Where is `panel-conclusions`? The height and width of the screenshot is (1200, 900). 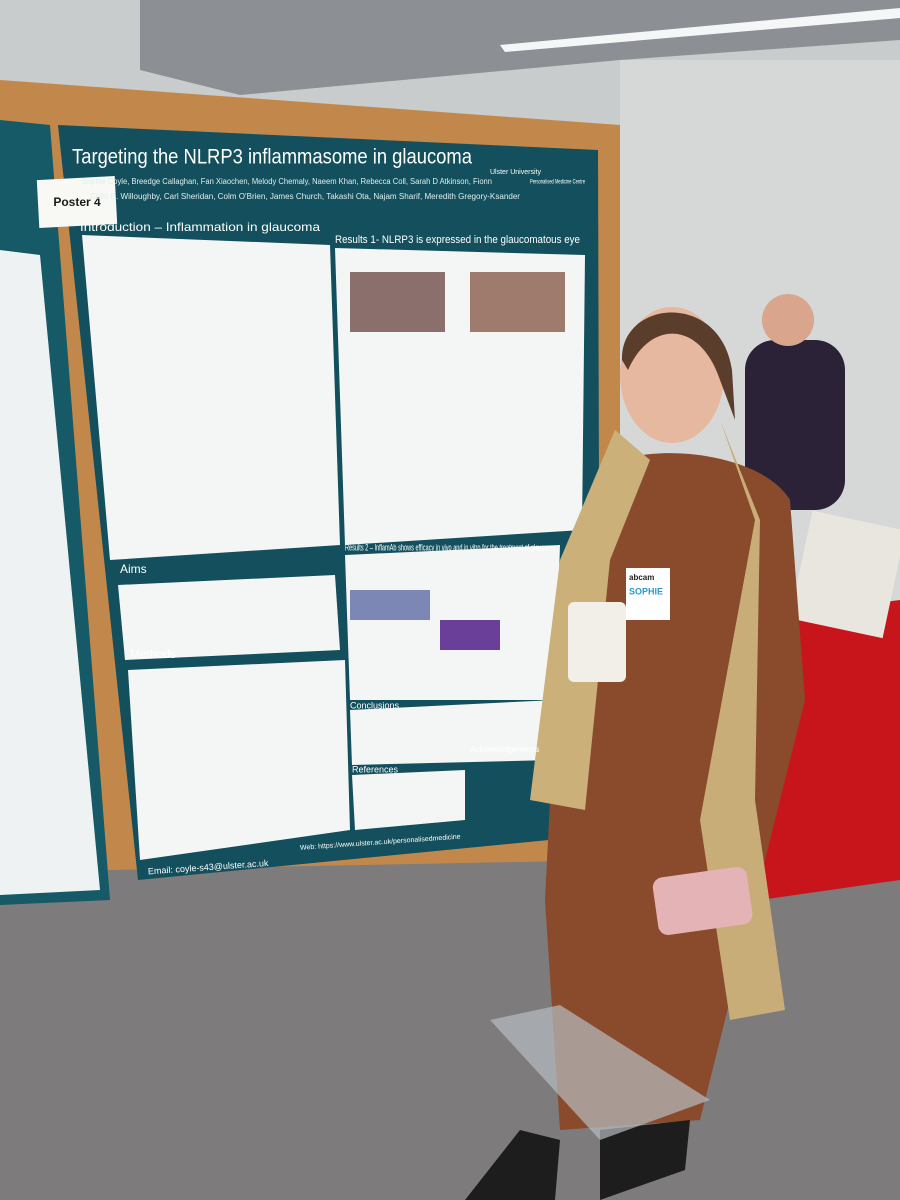 panel-conclusions is located at coordinates (452, 732).